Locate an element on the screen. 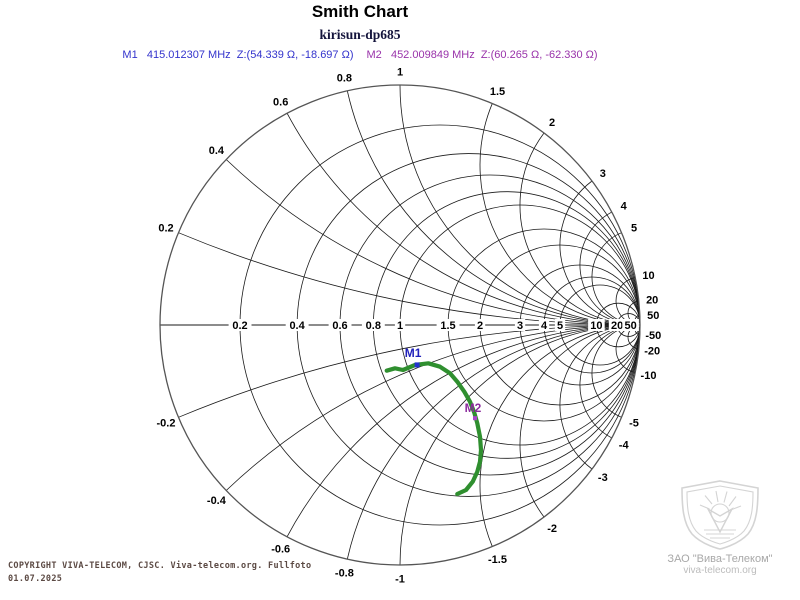 Image resolution: width=800 pixels, height=600 pixels. marker-m2: M2 is located at coordinates (473, 411).